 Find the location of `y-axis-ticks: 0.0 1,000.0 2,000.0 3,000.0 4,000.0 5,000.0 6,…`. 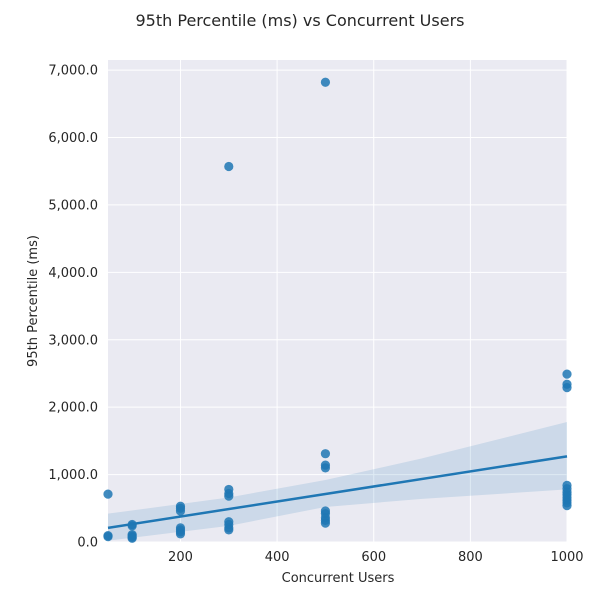

y-axis-ticks: 0.0 1,000.0 2,000.0 3,000.0 4,000.0 5,000.0 6,… is located at coordinates (73, 307).